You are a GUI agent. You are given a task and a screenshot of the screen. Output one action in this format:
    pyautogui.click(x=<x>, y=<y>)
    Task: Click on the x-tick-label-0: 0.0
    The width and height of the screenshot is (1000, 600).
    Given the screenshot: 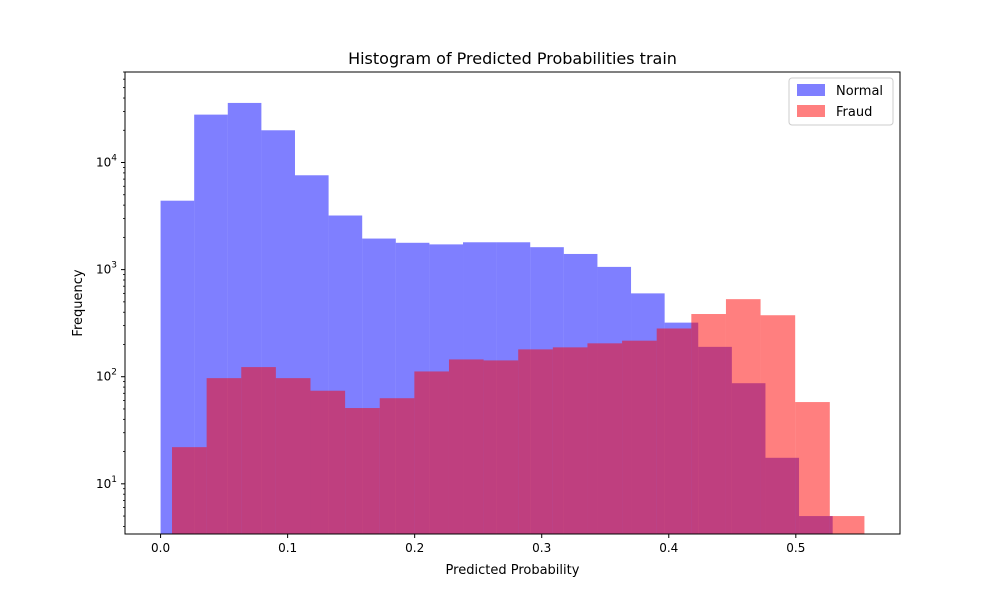 What is the action you would take?
    pyautogui.click(x=160, y=548)
    